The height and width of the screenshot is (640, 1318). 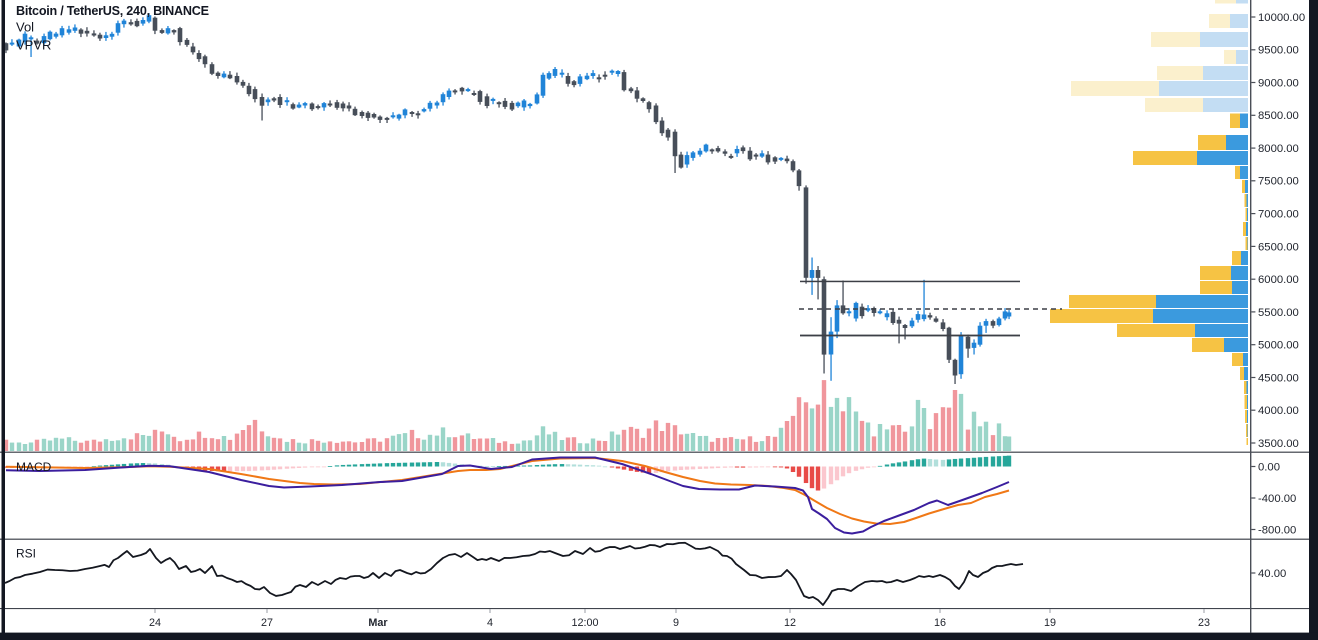 I want to click on svg-text: 7500.00, so click(x=1278, y=182).